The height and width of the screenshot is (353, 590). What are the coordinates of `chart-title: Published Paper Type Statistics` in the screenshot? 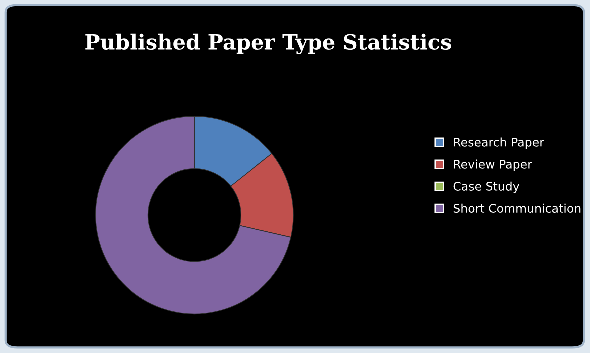 It's located at (269, 44).